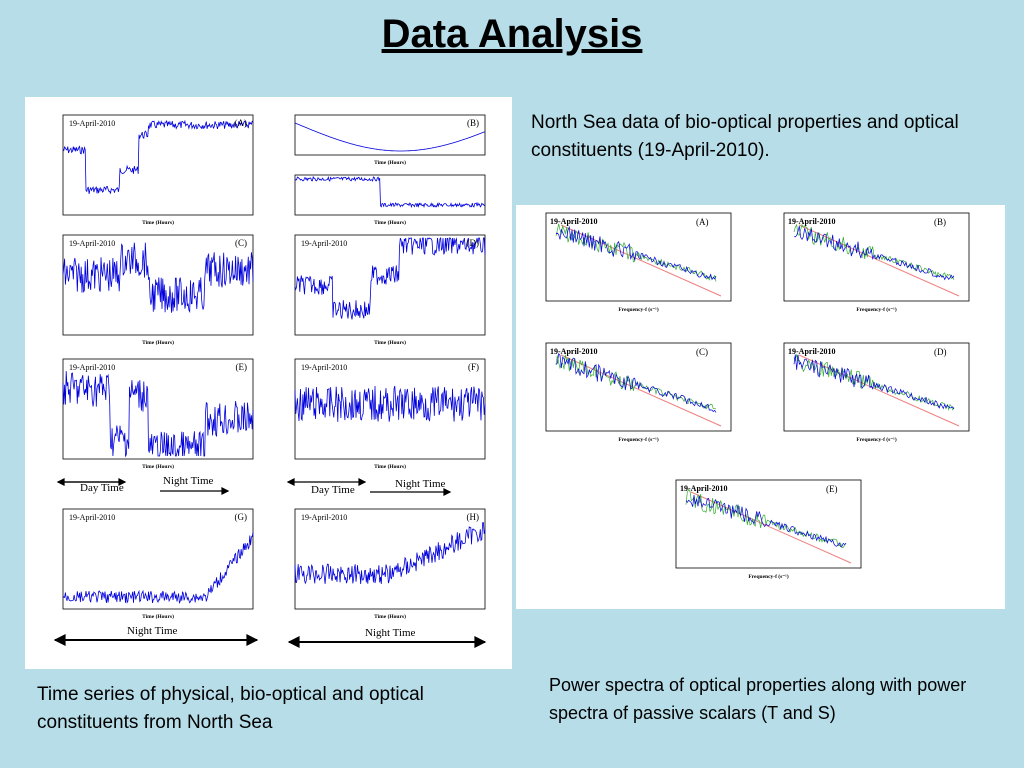 The height and width of the screenshot is (768, 1024). Describe the element at coordinates (241, 123) in the screenshot. I see `ts-panel-letter: (A)` at that location.